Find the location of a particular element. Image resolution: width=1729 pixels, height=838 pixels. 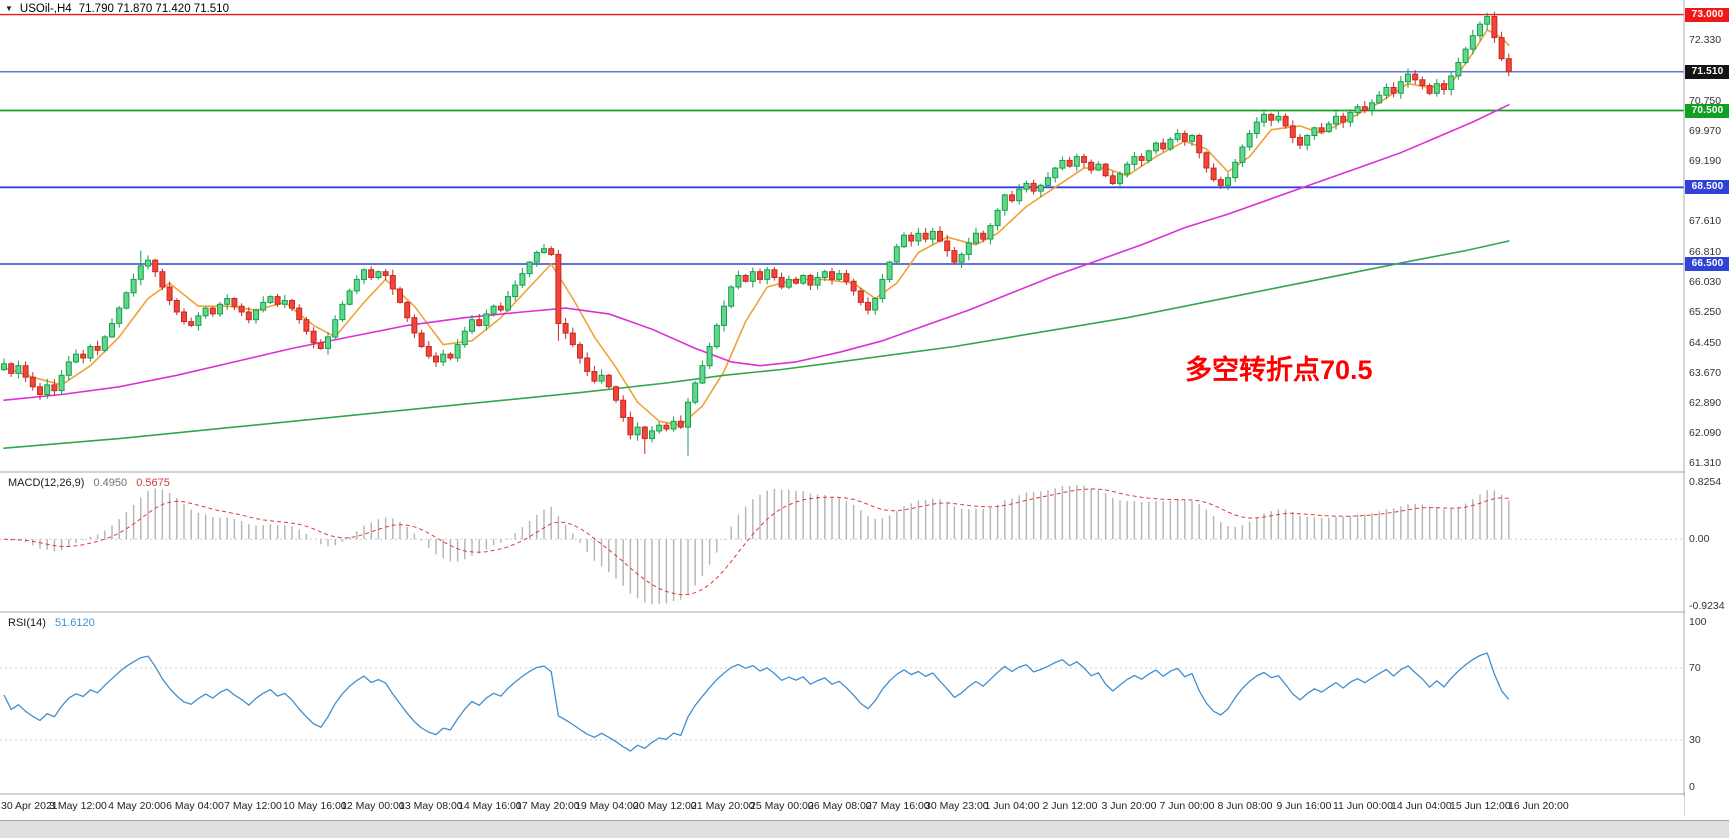

resistance-line-73-badge: 73.000 is located at coordinates (1707, 15).